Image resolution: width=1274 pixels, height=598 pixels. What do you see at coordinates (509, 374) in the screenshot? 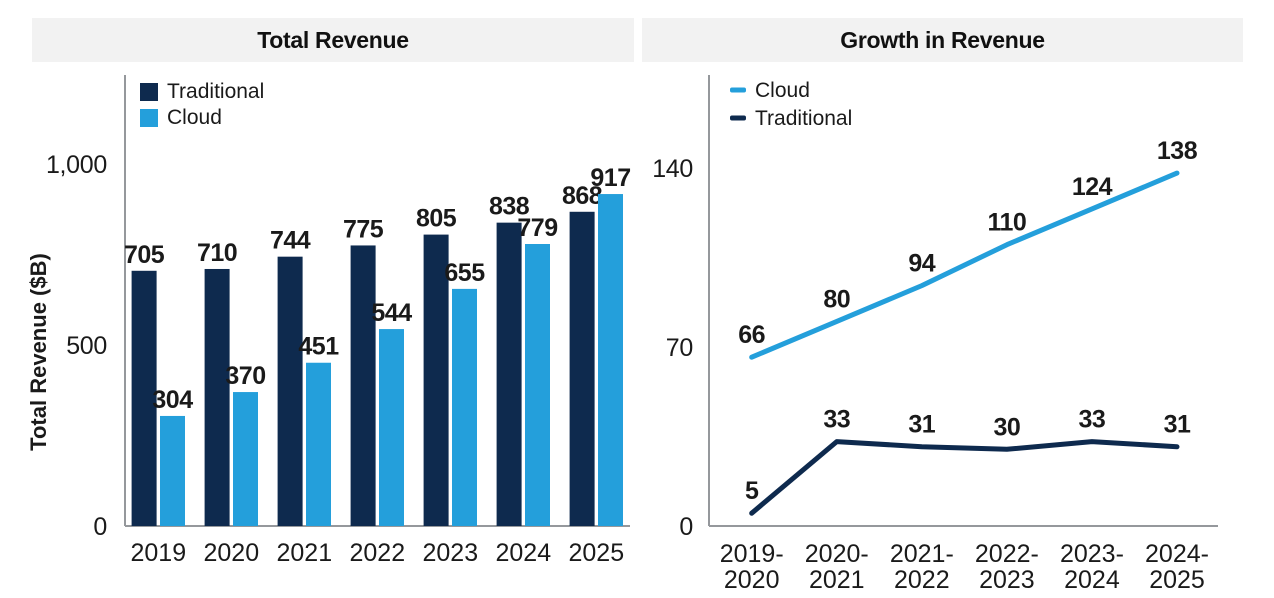
I see `bar-traditional-2024` at bounding box center [509, 374].